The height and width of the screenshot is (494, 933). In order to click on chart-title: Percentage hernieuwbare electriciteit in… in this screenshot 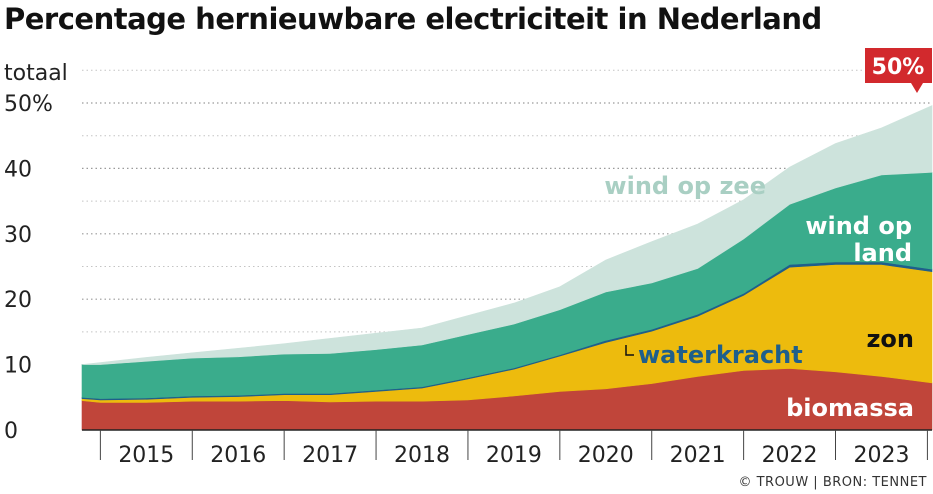, I will do `click(413, 19)`.